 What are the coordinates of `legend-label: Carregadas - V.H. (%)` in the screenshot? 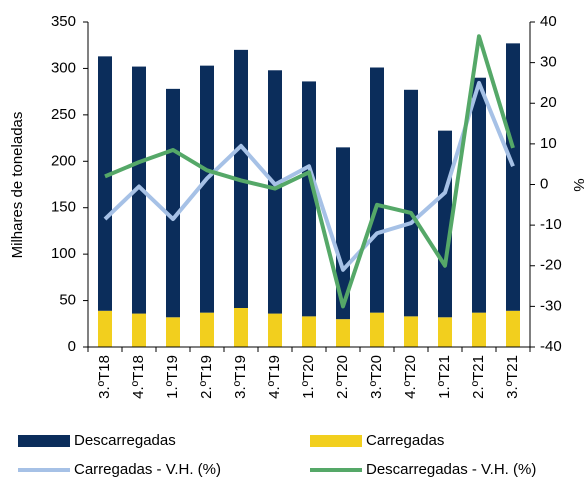 It's located at (147, 469).